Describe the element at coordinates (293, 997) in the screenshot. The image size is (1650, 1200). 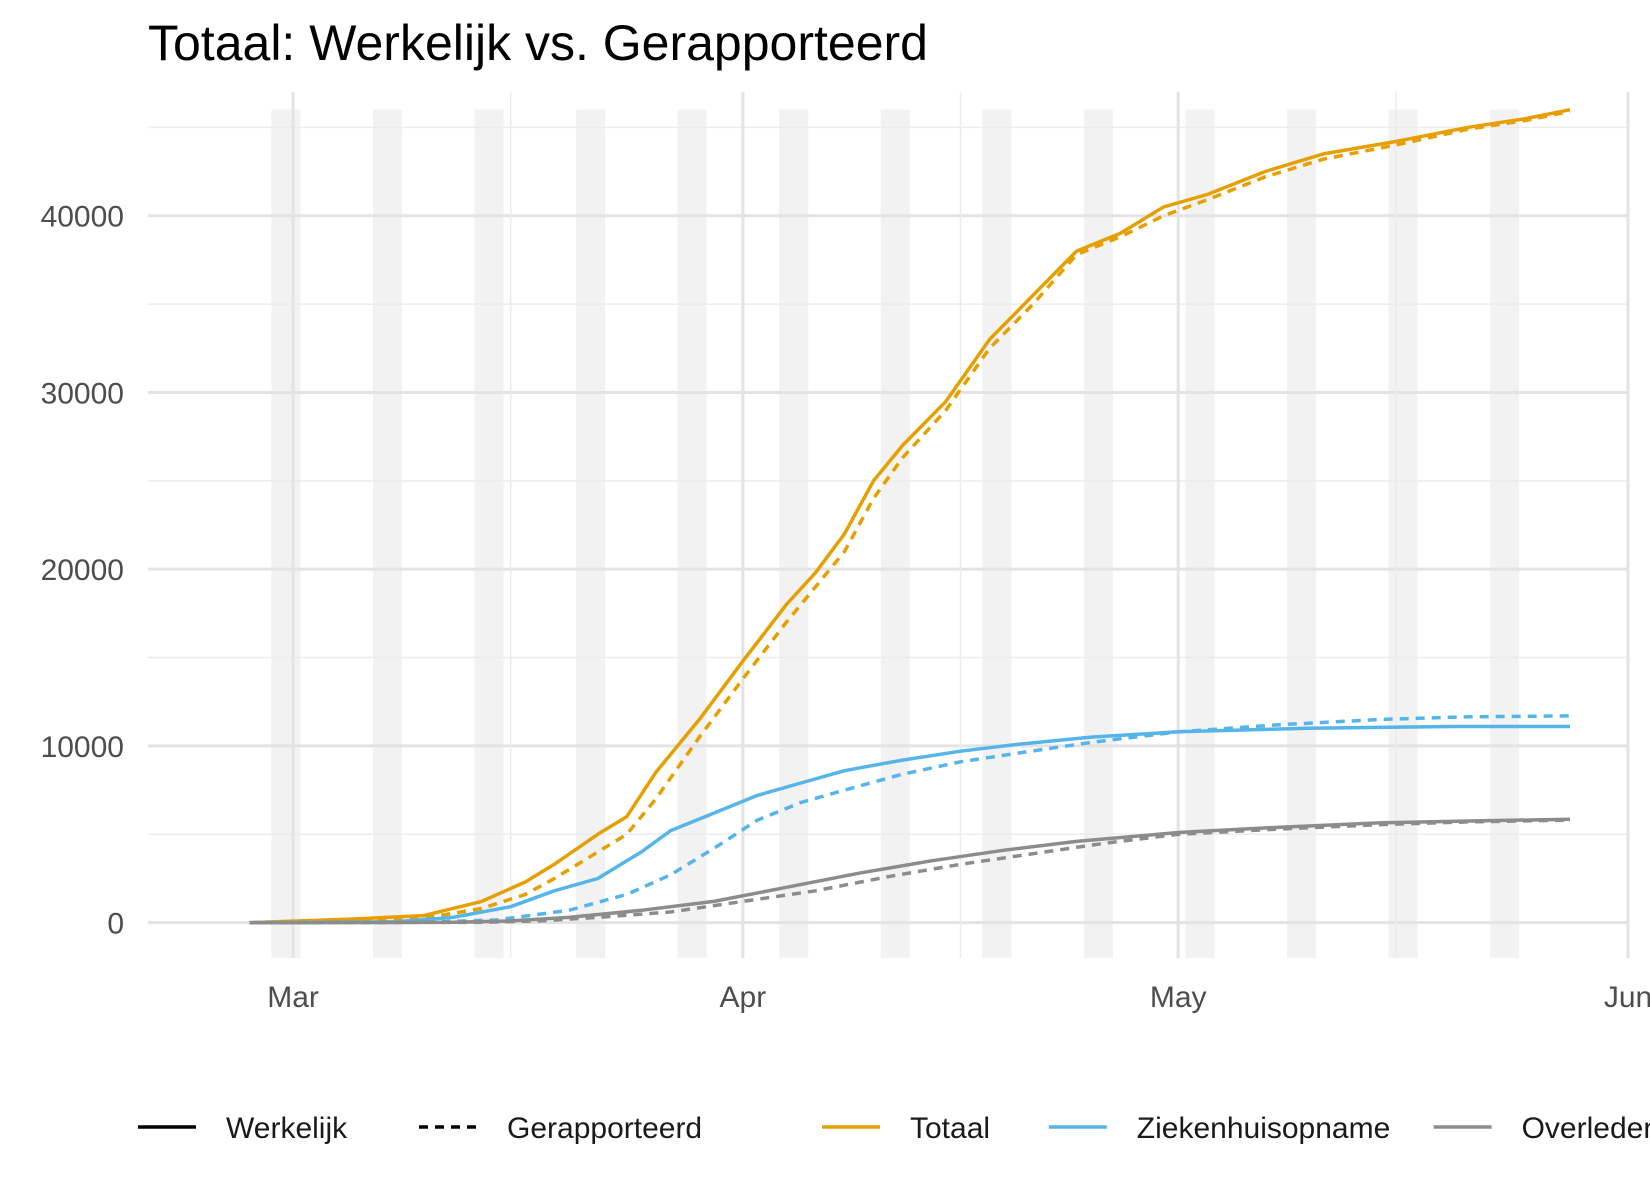
I see `x-tick-label: Mar` at that location.